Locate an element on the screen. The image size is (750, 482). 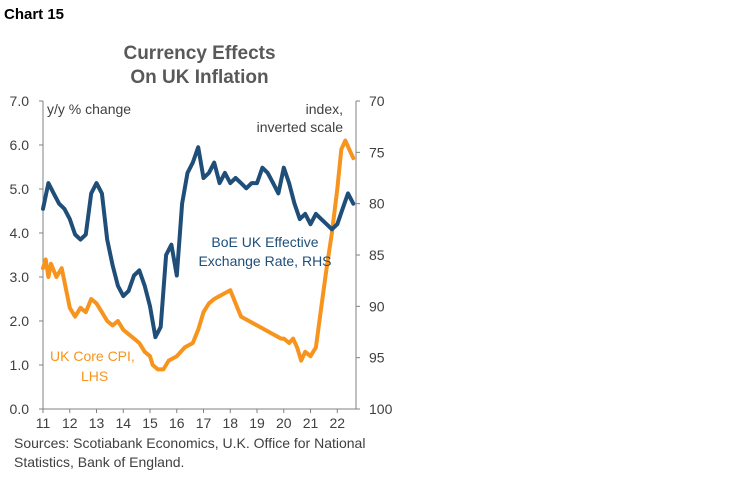
x-tick-label: 11 is located at coordinates (43, 423).